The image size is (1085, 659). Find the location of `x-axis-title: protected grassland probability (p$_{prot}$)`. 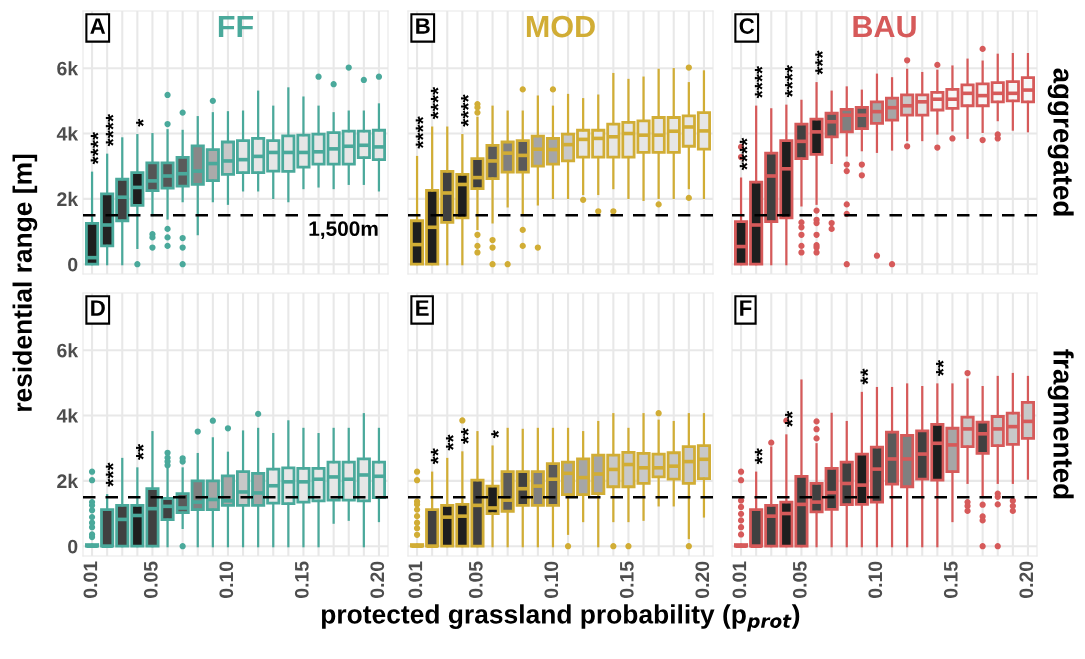

x-axis-title: protected grassland probability (p$_{prot}$) is located at coordinates (560, 618).